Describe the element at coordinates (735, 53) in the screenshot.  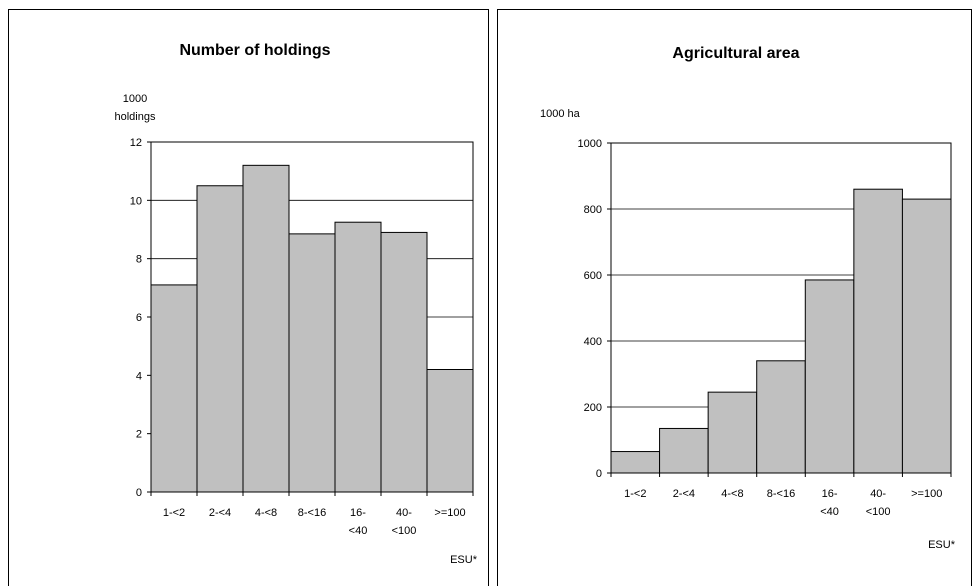
I see `chart-title: Agricultural area` at that location.